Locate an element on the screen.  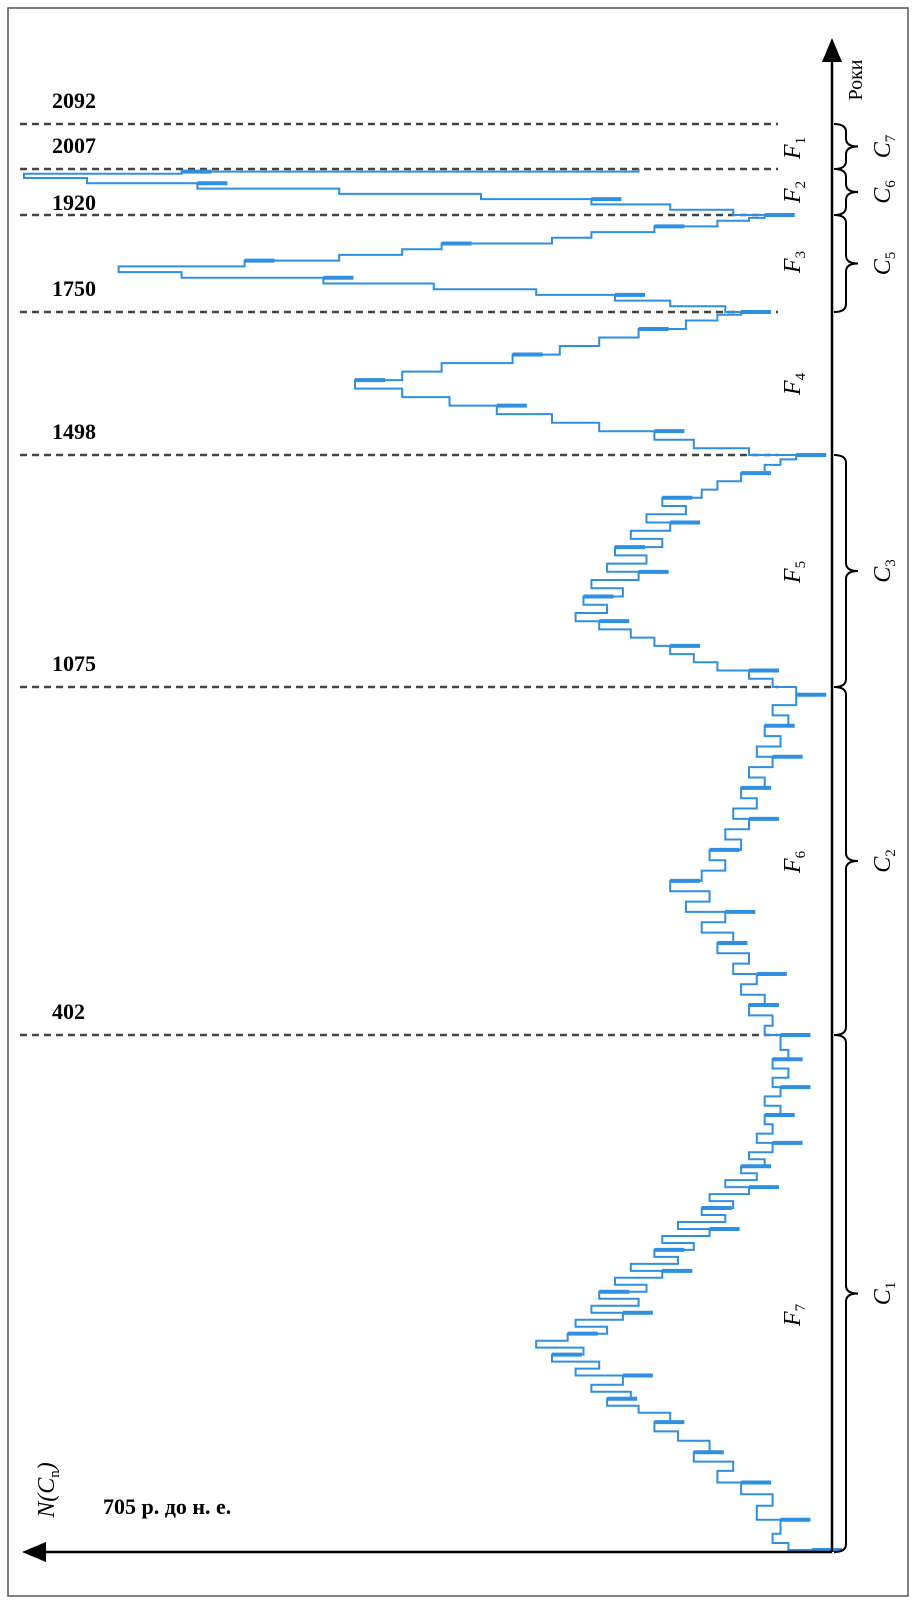
c-label-2: C2 is located at coordinates (884, 861).